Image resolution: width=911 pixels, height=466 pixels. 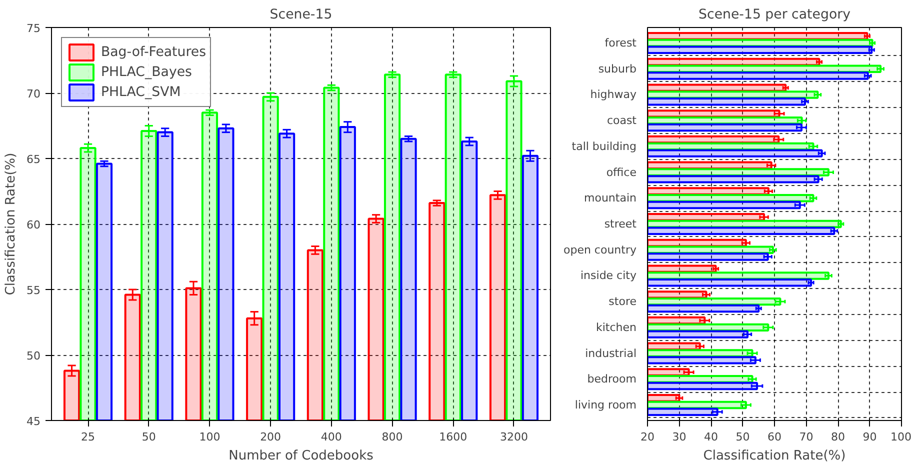 What do you see at coordinates (453, 437) in the screenshot?
I see `x-tick-label: 1600` at bounding box center [453, 437].